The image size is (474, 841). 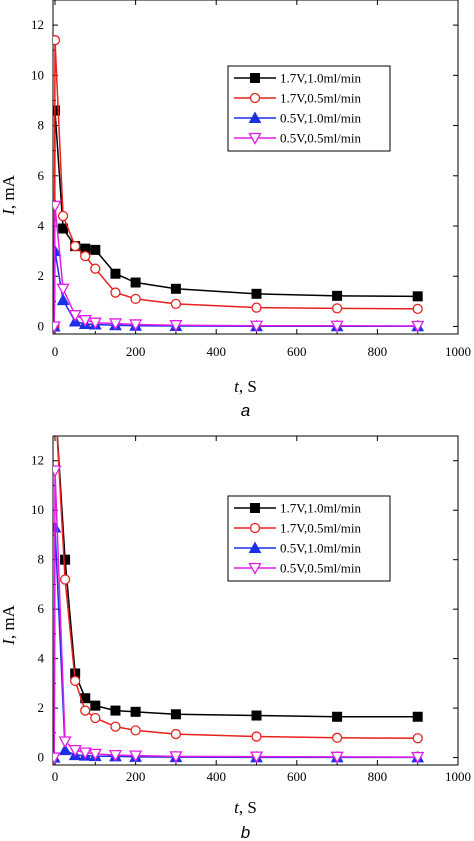 What do you see at coordinates (245, 832) in the screenshot?
I see `panel-label: b` at bounding box center [245, 832].